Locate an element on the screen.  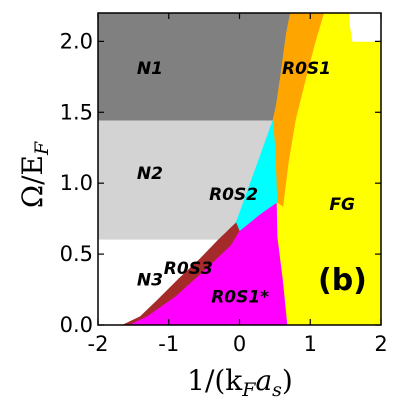
x-tick-label: 0 is located at coordinates (239, 344).